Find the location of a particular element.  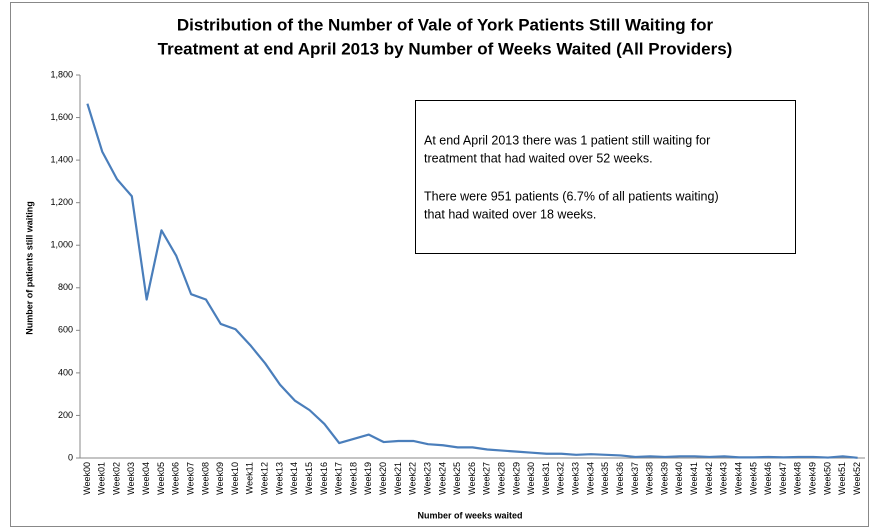

x-tick-label: Week25 is located at coordinates (457, 478).